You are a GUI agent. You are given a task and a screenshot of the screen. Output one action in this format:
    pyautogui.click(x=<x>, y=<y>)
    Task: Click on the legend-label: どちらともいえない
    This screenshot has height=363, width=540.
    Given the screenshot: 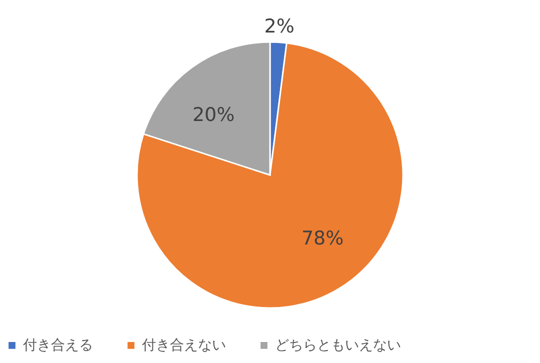 What is the action you would take?
    pyautogui.click(x=338, y=345)
    